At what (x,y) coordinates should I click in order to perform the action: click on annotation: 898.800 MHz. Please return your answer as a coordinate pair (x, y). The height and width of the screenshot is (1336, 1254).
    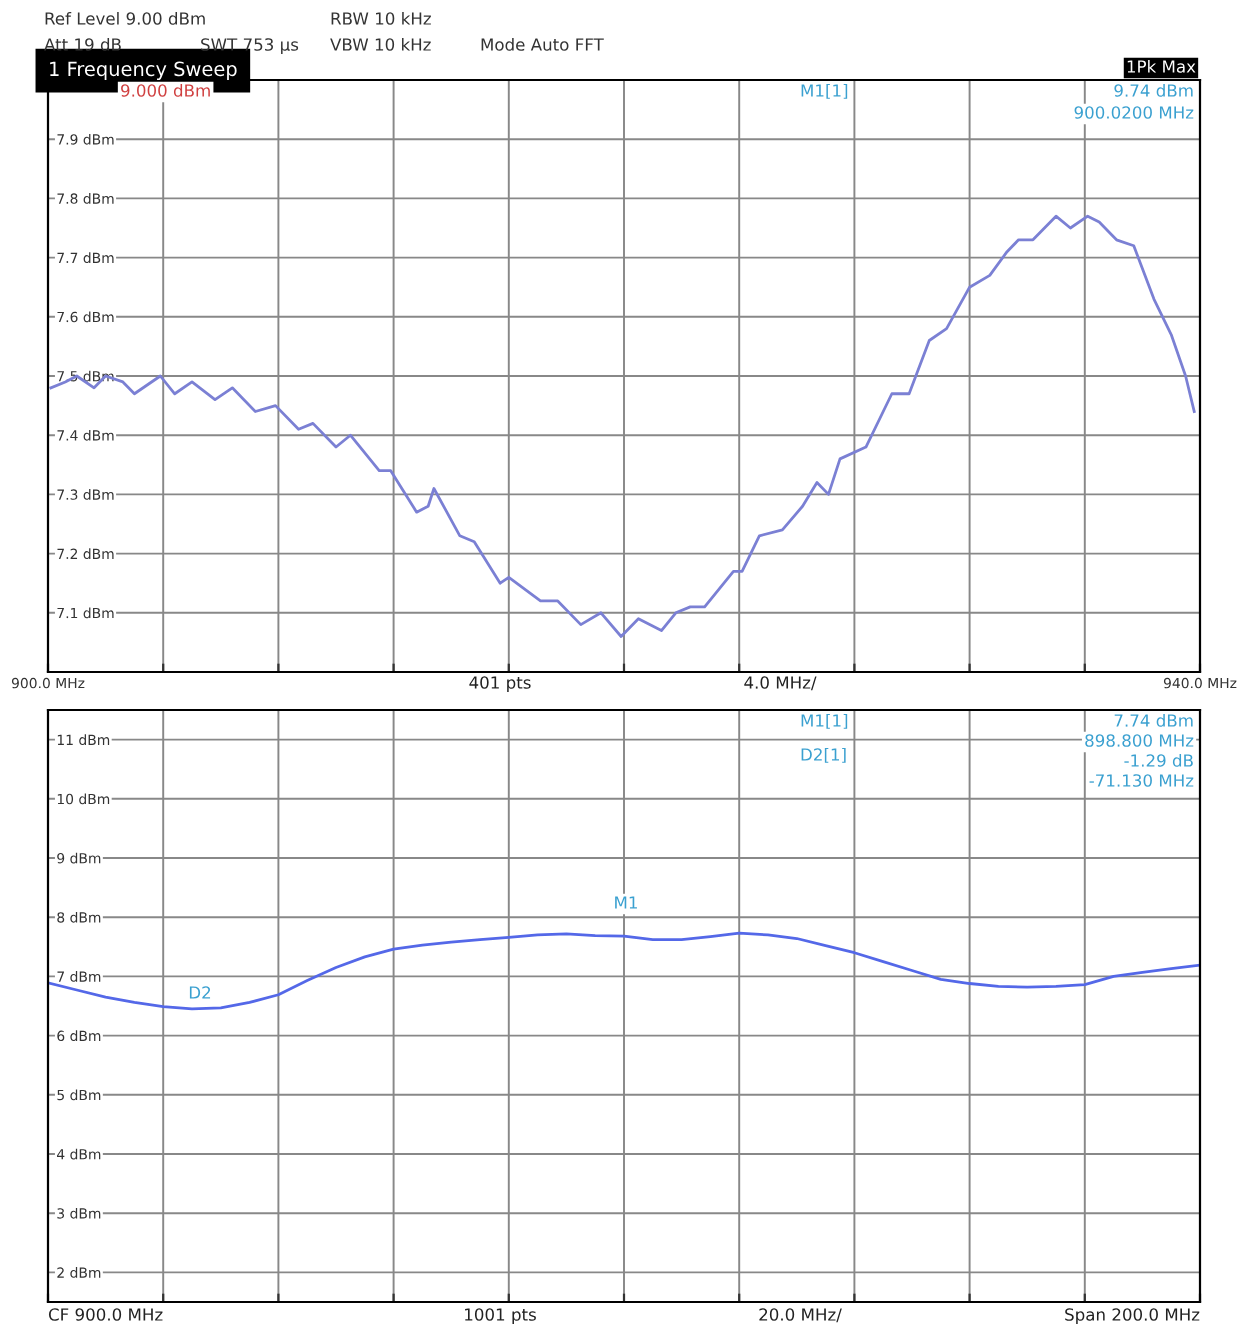
    Looking at the image, I should click on (1139, 740).